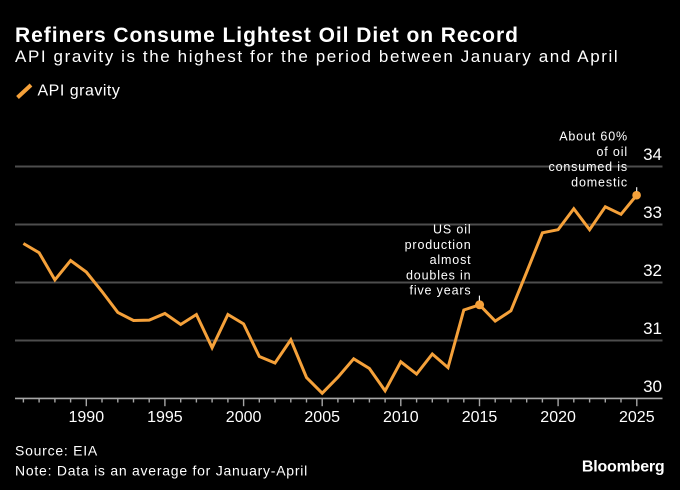 The height and width of the screenshot is (490, 680). Describe the element at coordinates (652, 270) in the screenshot. I see `svg-text: 32` at that location.